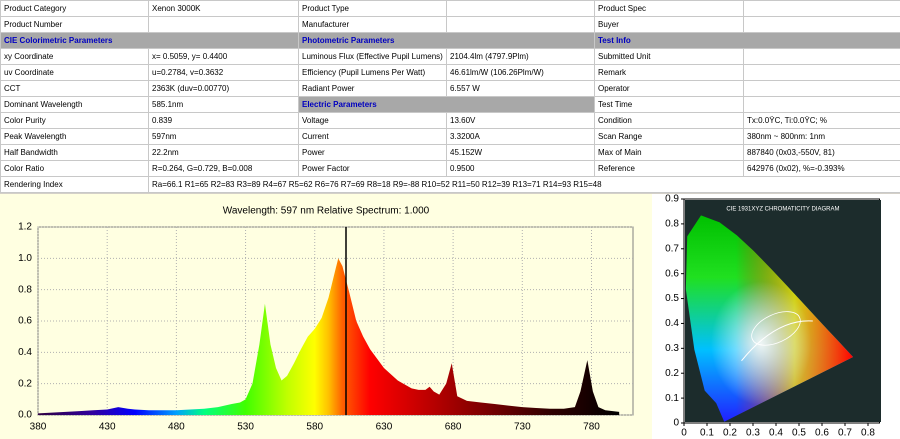  Describe the element at coordinates (776, 433) in the screenshot. I see `x-tick-label: 0.4` at that location.